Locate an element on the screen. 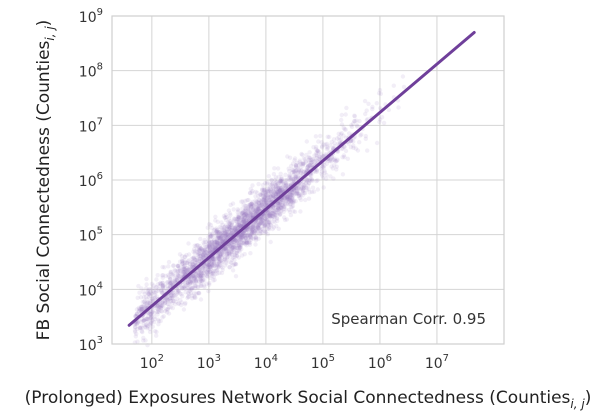  y-tick-label-exponent: 4 is located at coordinates (100, 285).